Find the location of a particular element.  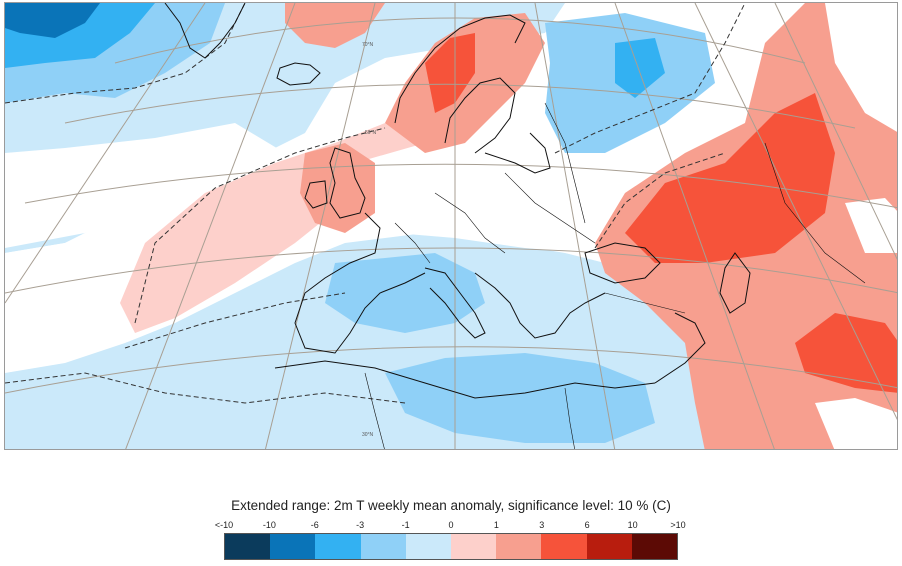

anomaly-area-red-middle-east is located at coordinates (846, 353).